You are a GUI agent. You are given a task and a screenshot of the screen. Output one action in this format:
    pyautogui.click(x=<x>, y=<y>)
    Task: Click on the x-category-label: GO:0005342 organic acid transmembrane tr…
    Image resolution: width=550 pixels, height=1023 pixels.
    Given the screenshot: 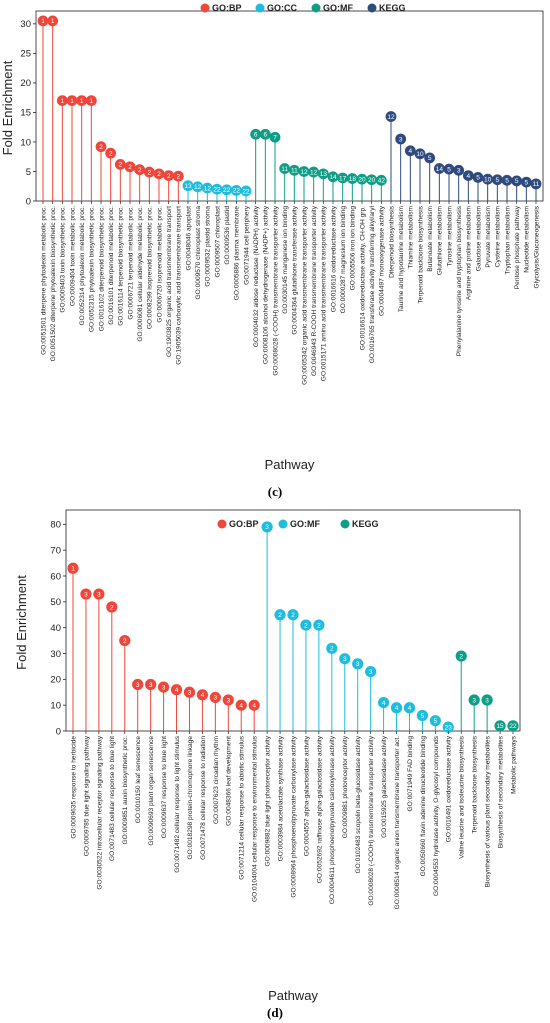 What is the action you would take?
    pyautogui.click(x=304, y=295)
    